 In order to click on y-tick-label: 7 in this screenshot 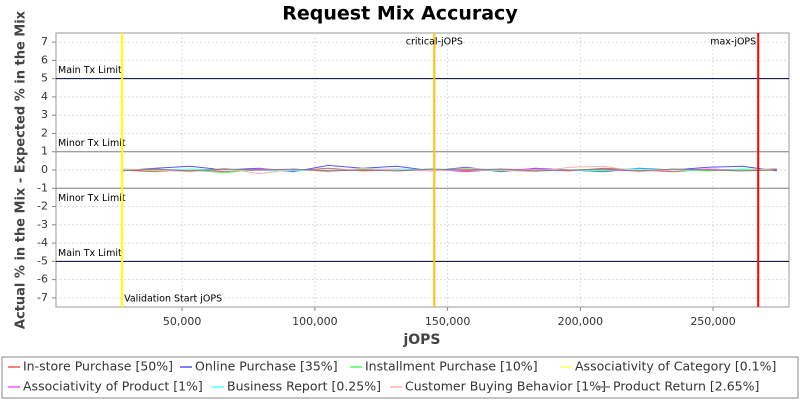, I will do `click(44, 41)`.